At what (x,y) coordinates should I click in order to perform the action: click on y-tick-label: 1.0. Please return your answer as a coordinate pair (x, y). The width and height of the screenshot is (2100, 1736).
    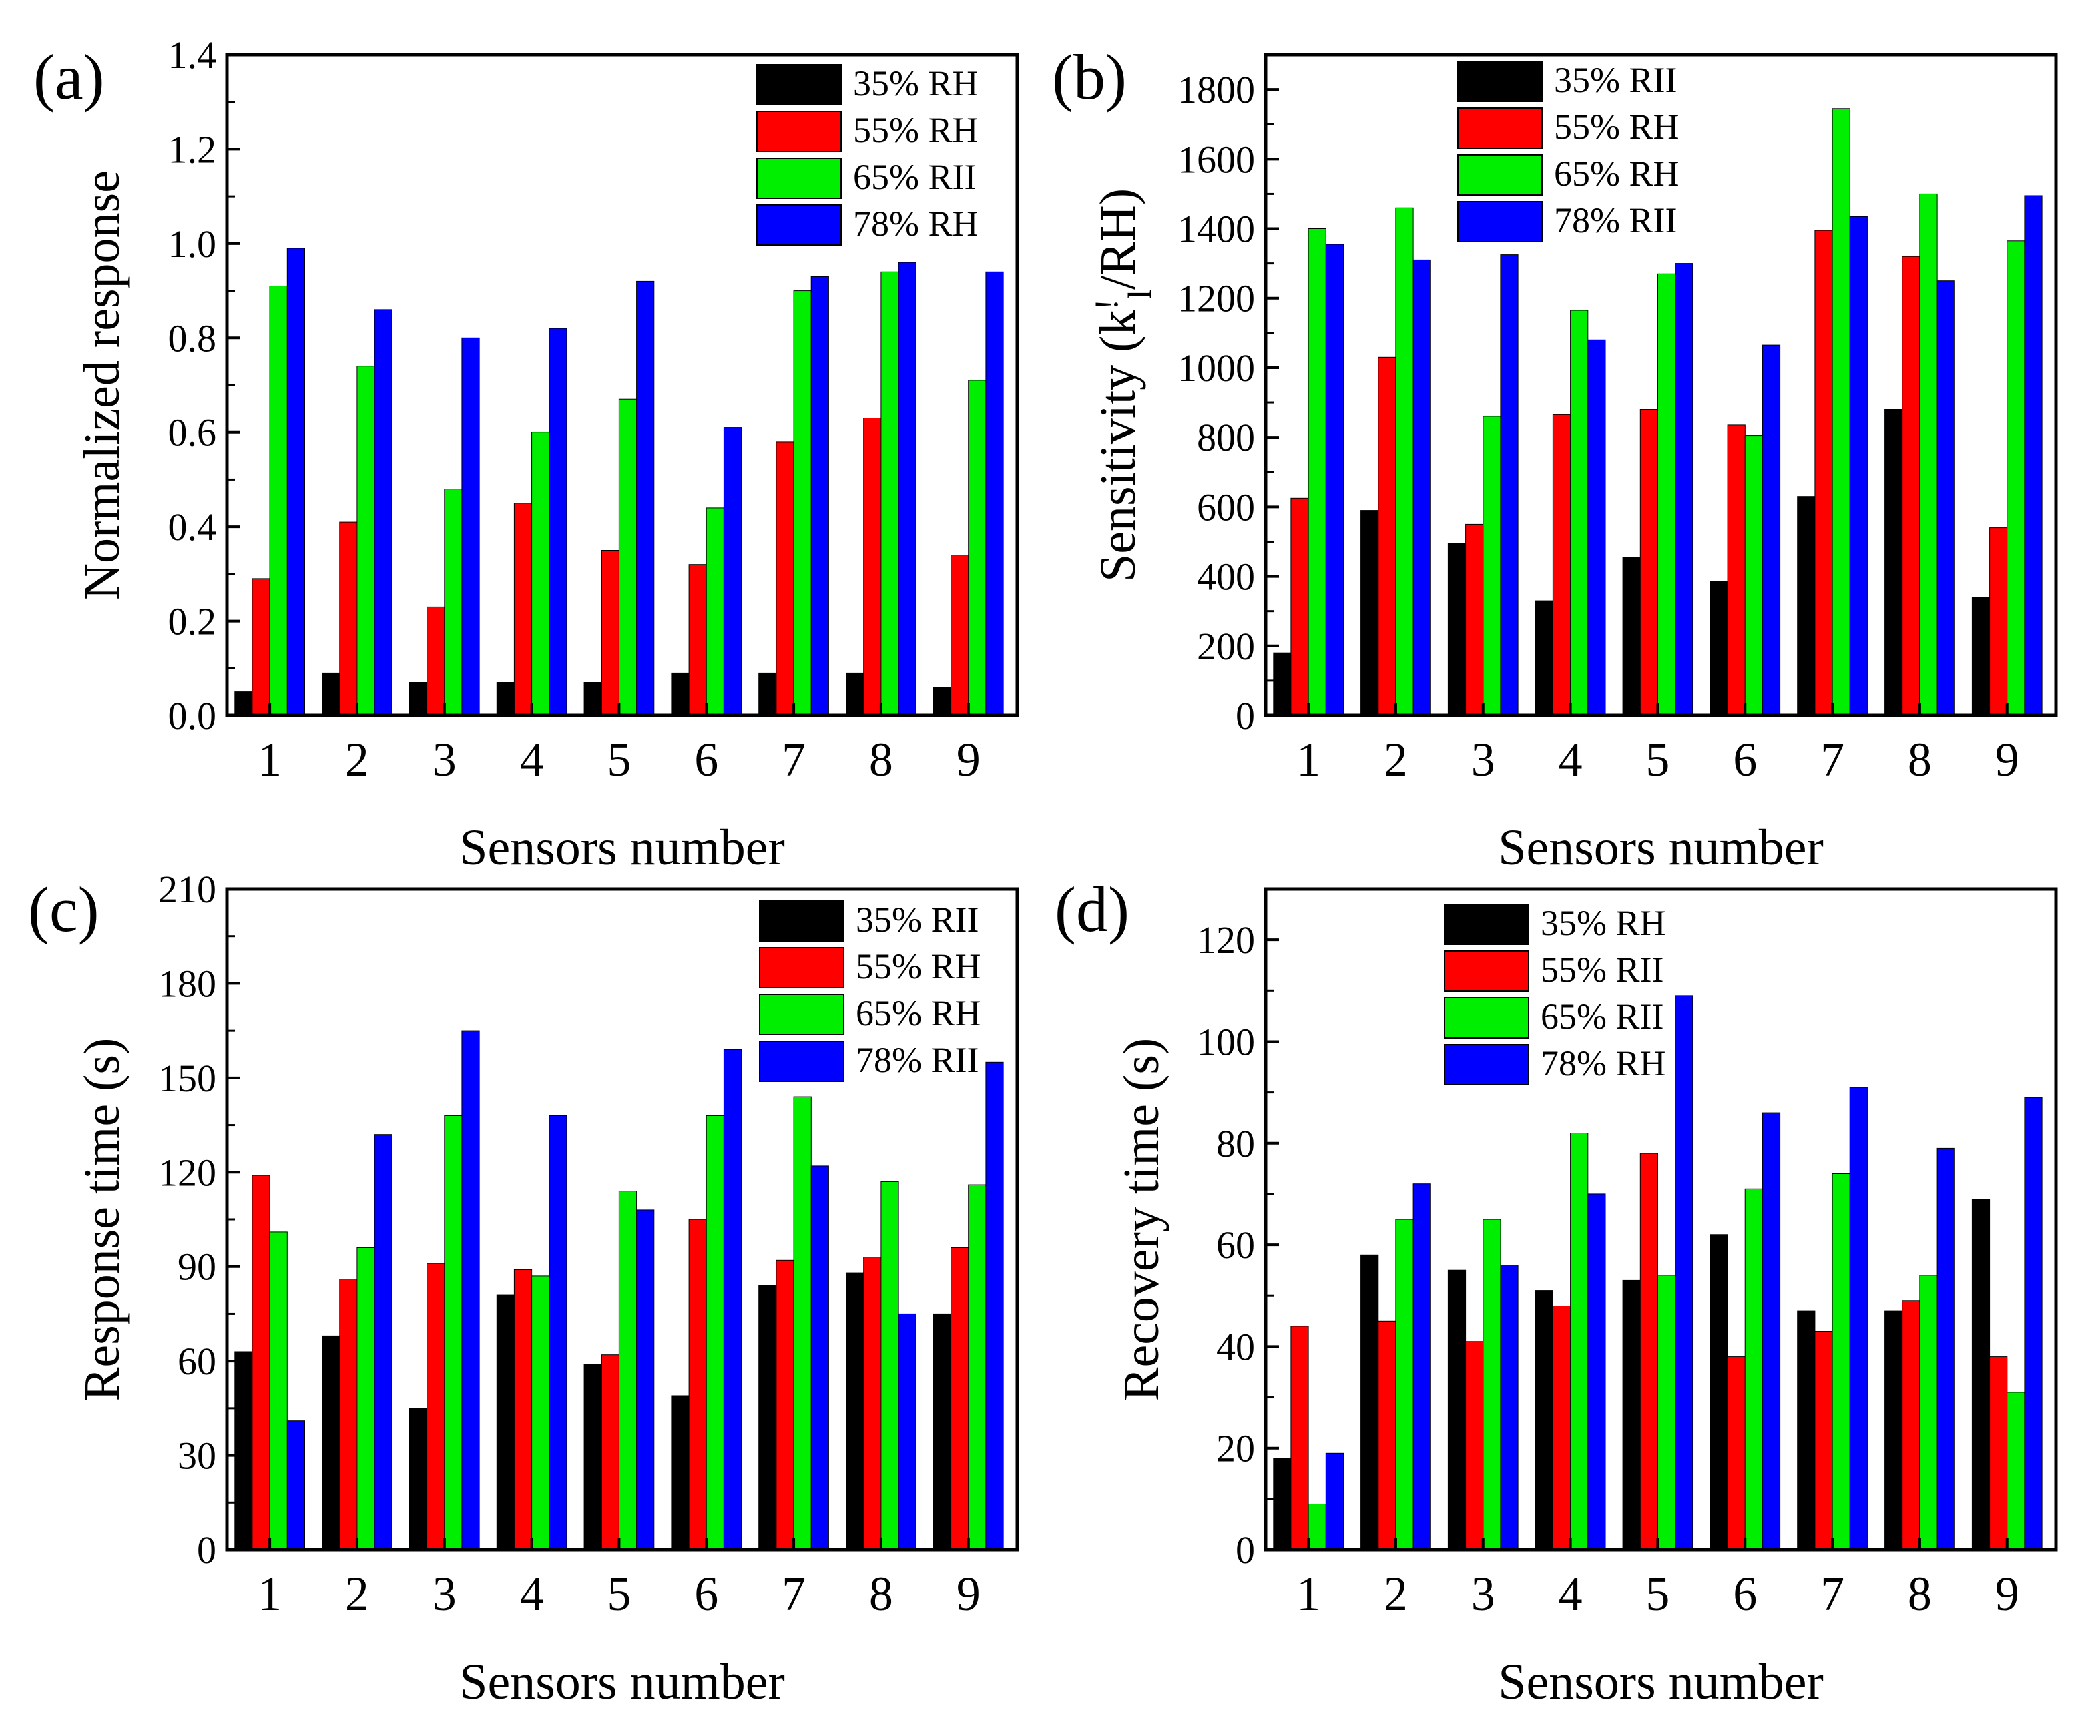
    Looking at the image, I should click on (192, 244).